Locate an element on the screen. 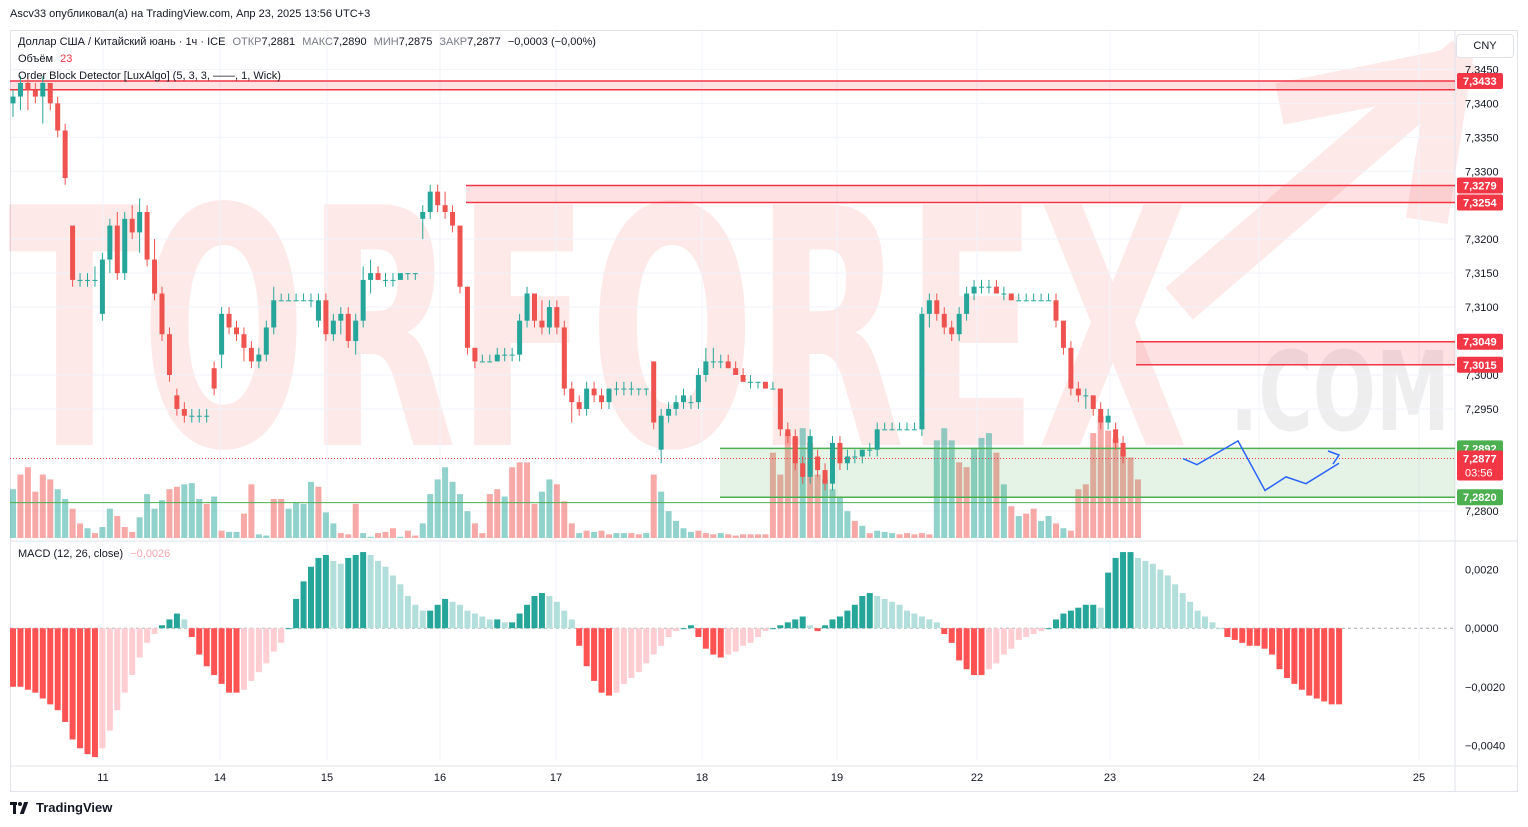 The width and height of the screenshot is (1528, 827). order-block-price-label: 7,3433 is located at coordinates (1480, 82).